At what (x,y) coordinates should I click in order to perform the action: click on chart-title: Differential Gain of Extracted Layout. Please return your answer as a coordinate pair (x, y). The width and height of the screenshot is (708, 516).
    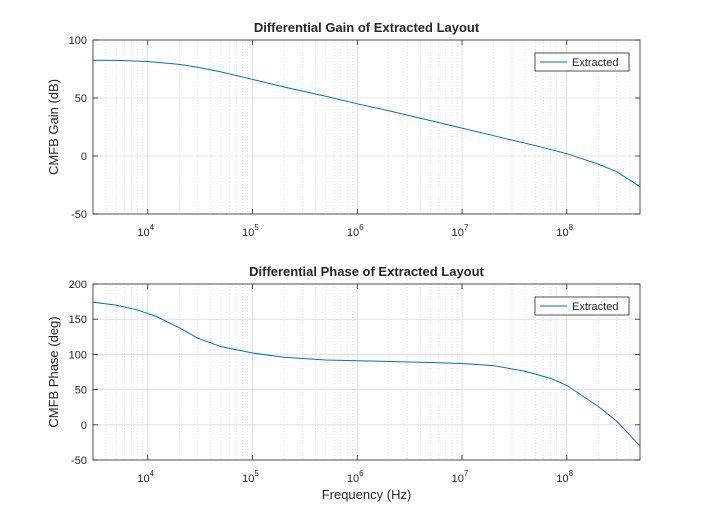
    Looking at the image, I should click on (367, 27).